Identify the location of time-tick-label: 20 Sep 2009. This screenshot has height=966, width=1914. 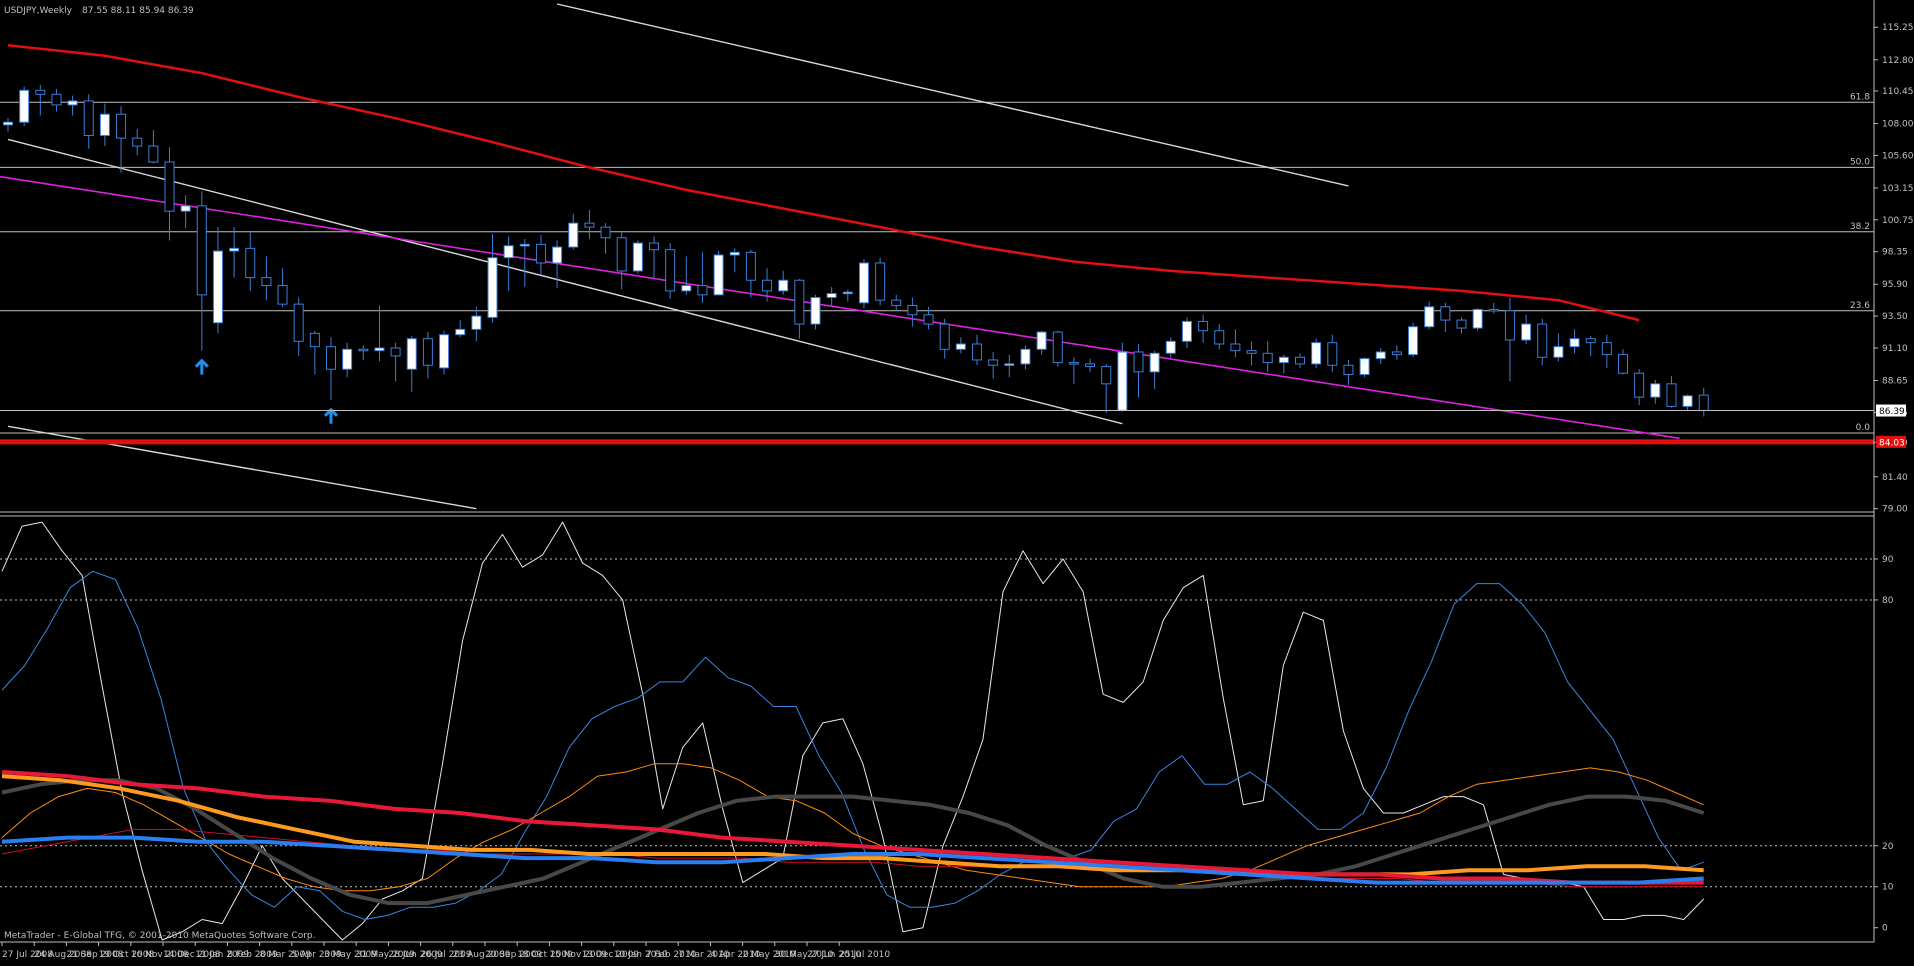
(513, 955).